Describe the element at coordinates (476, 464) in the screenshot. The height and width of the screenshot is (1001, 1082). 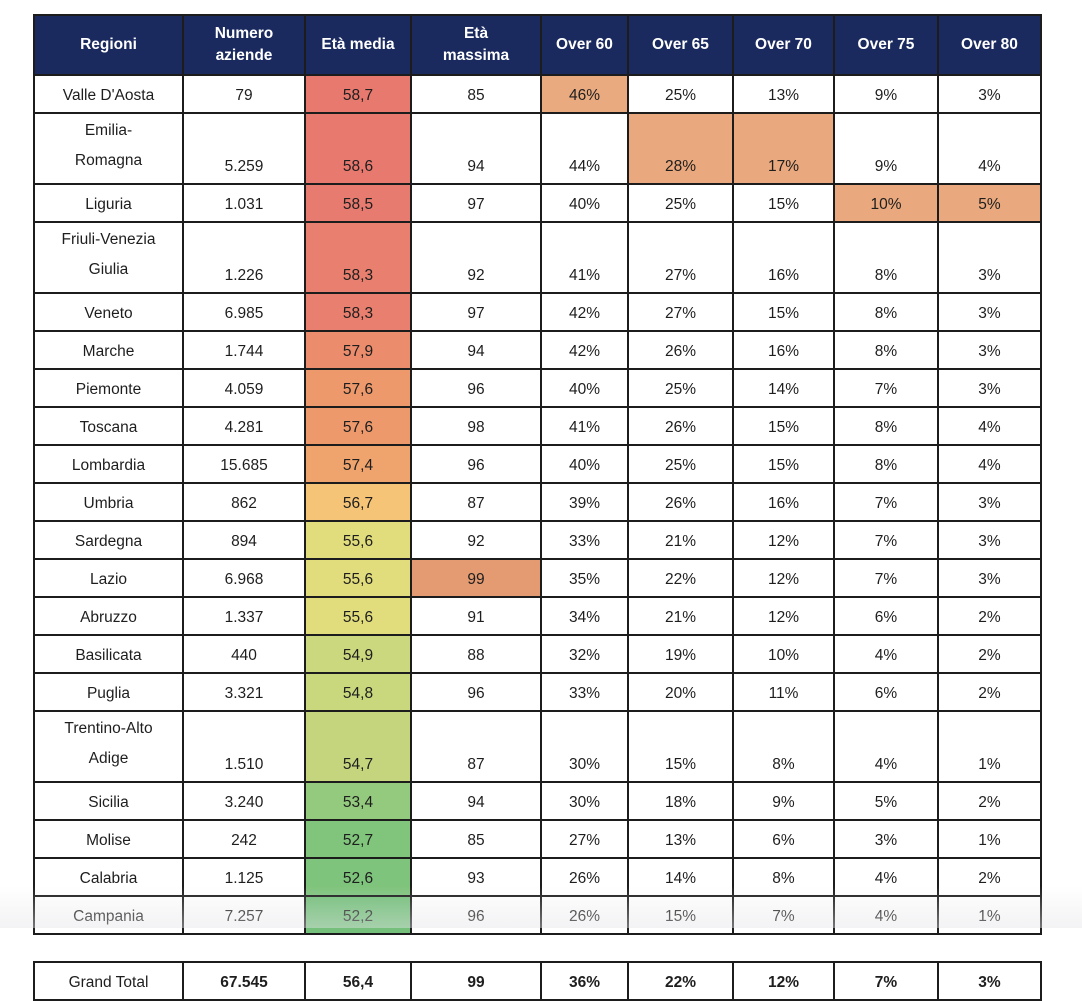
I see `value-cell: 96` at that location.